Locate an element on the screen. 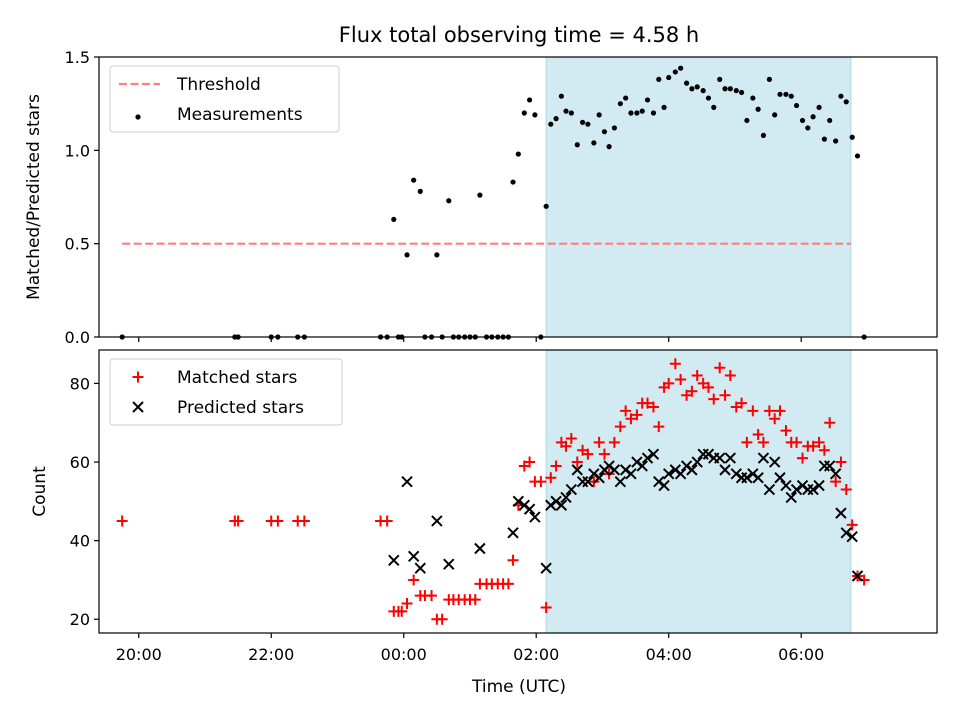 This screenshot has height=720, width=960. legend-entry-matched-stars: Matched stars is located at coordinates (214, 378).